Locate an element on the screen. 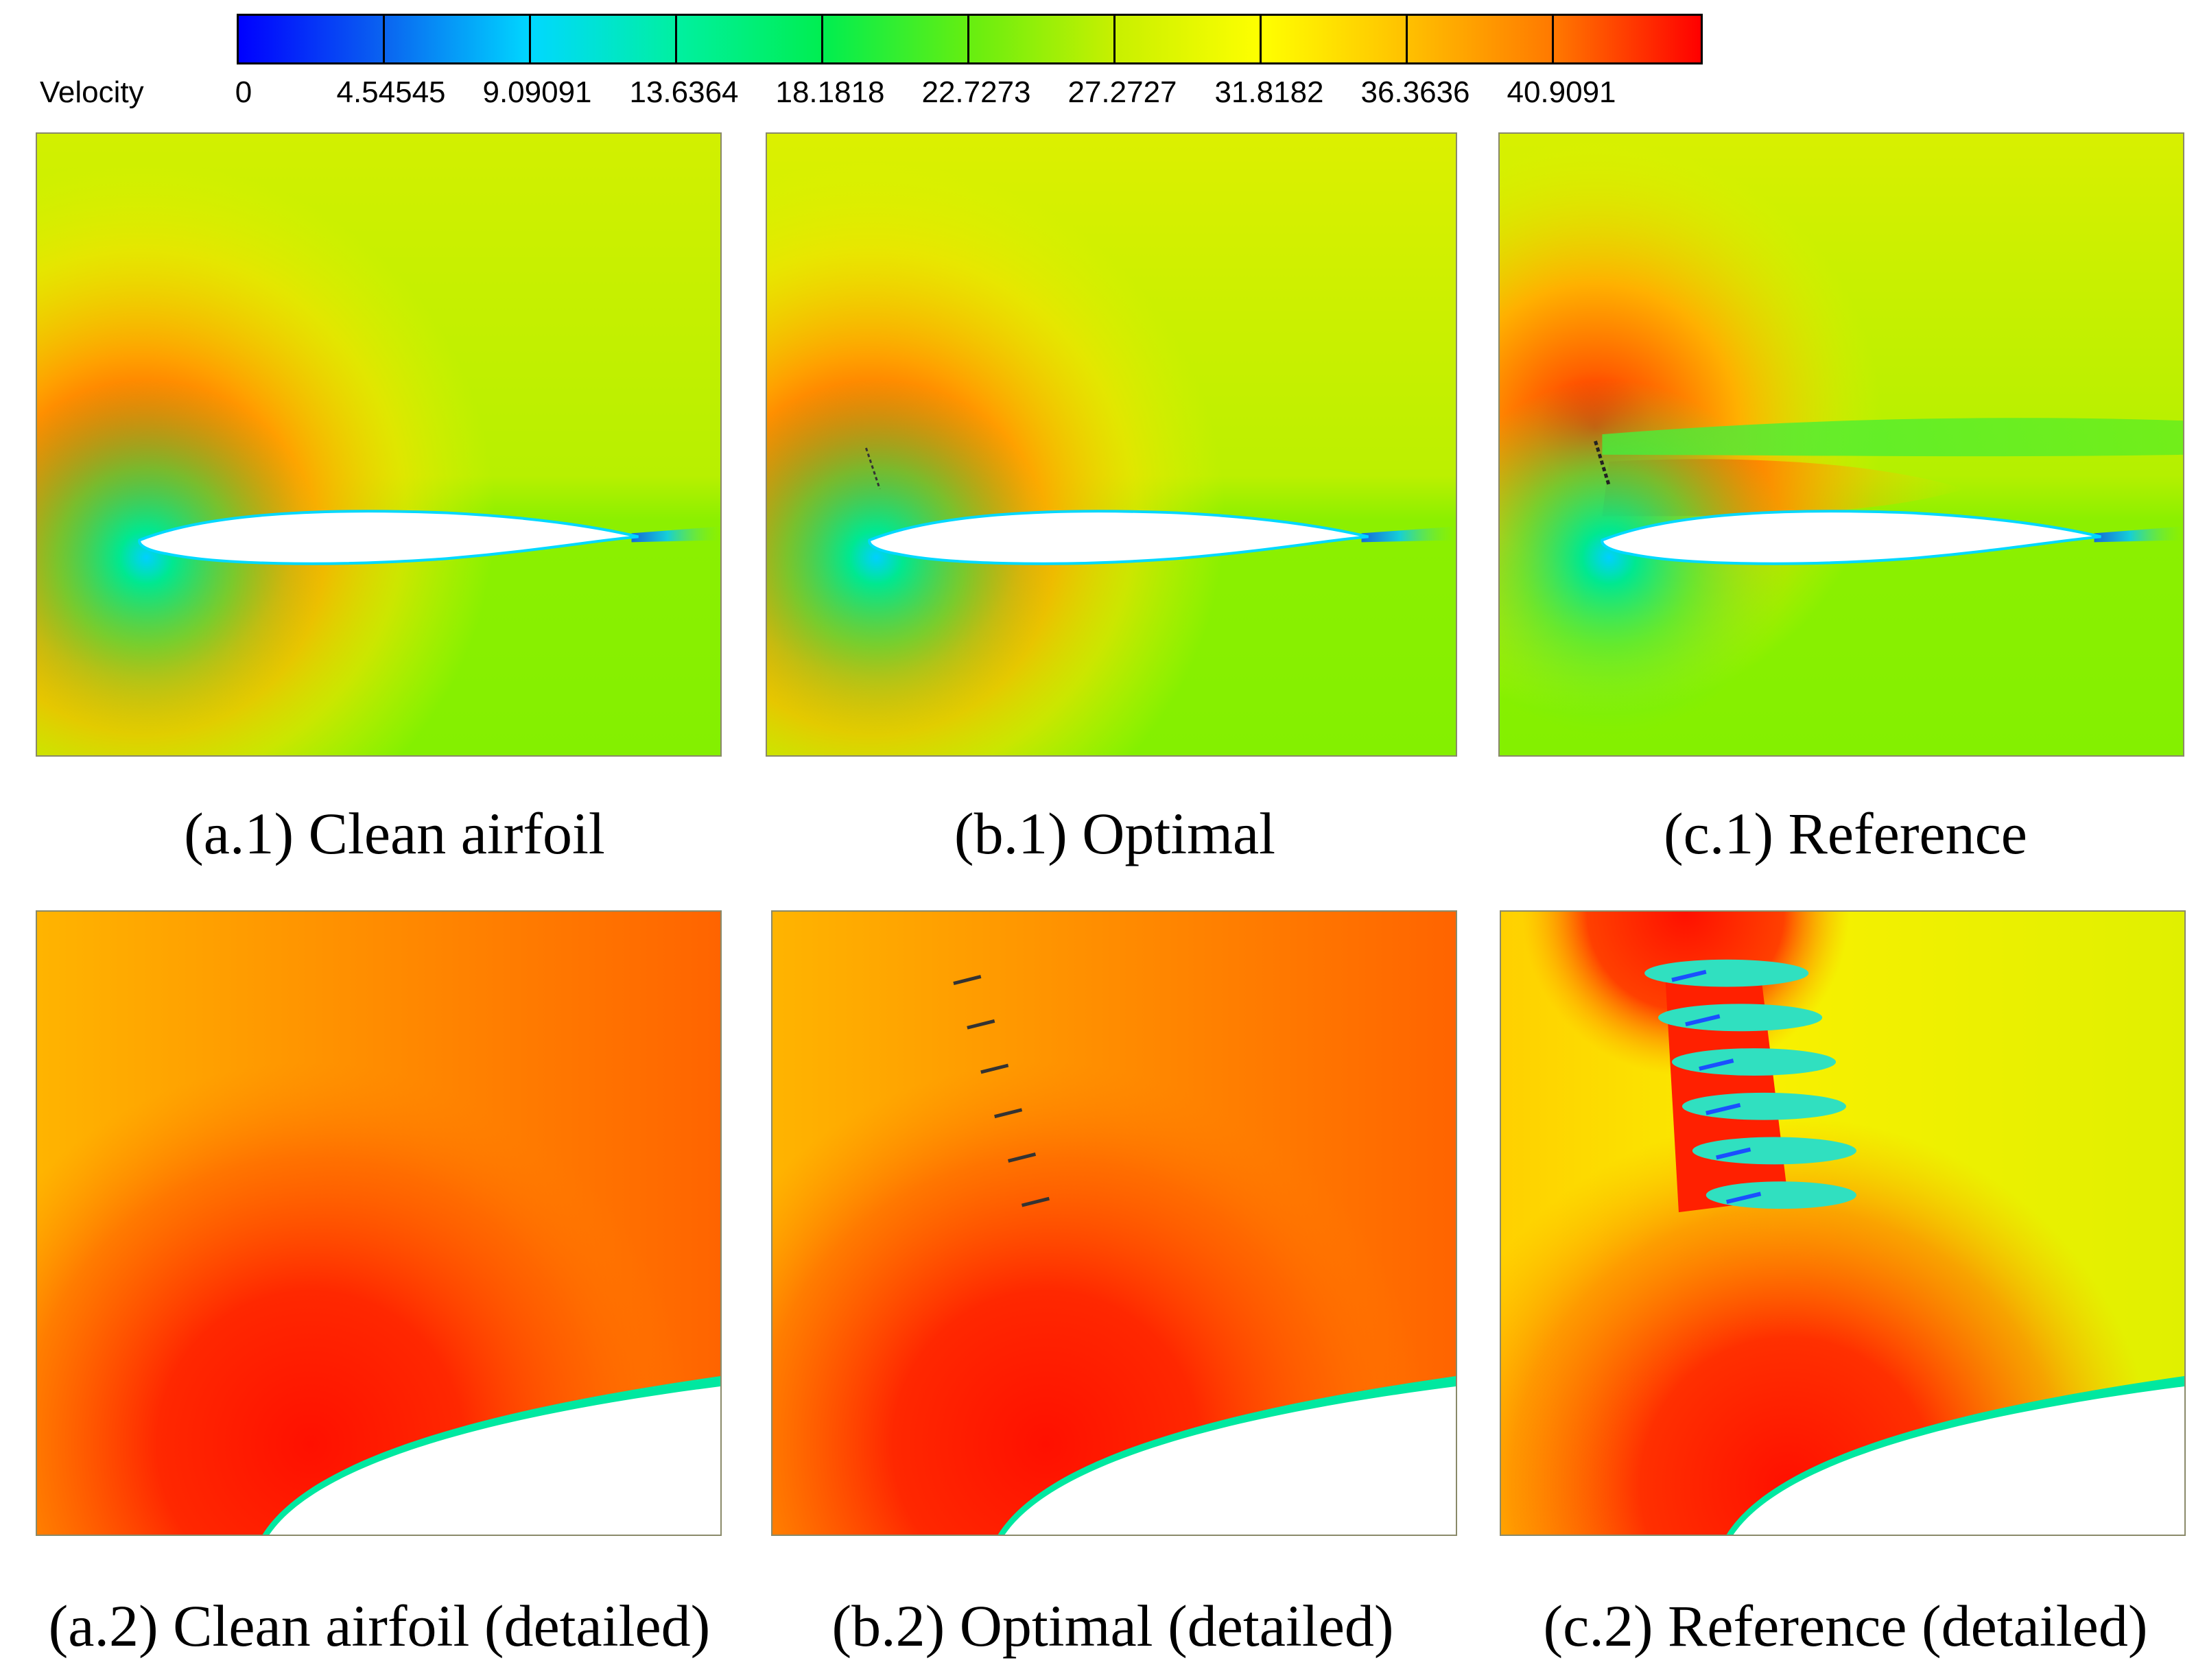 The image size is (2207, 1680). contour-plot-optimal-detailed is located at coordinates (1114, 1223).